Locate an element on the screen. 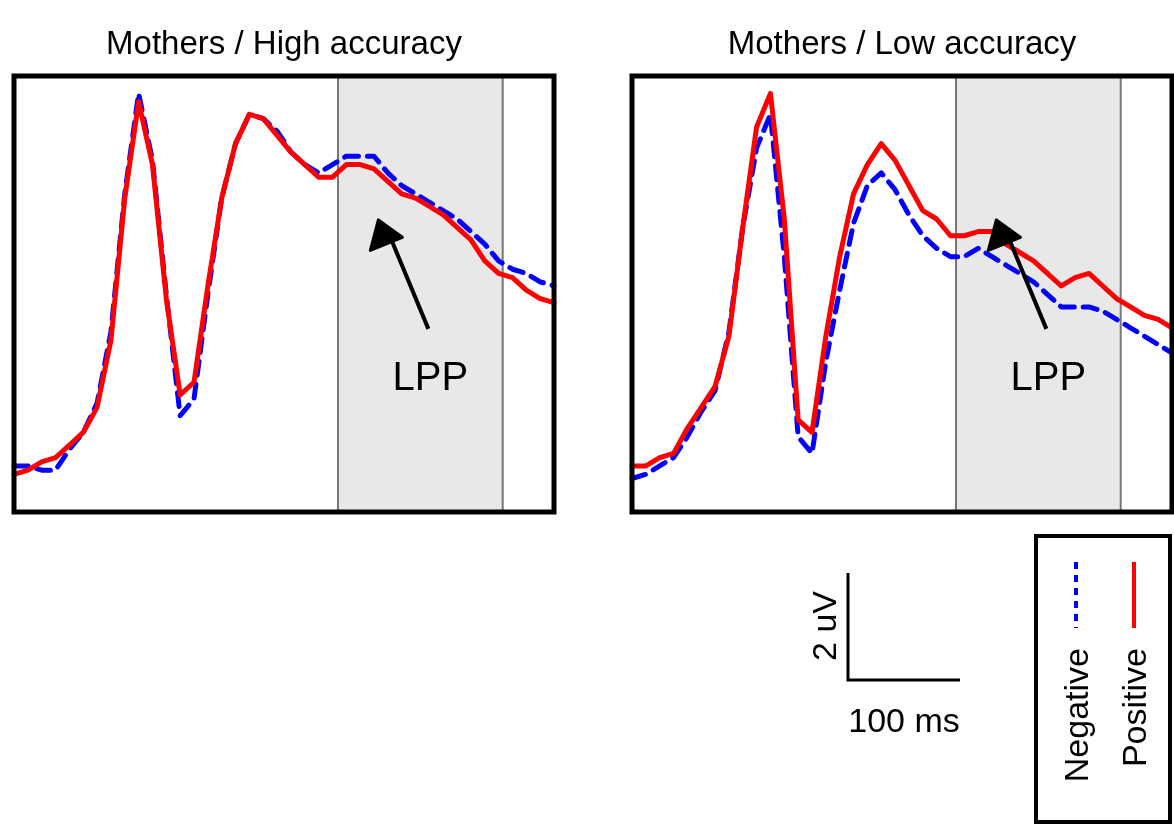  legend-label: Positive is located at coordinates (1134, 708).